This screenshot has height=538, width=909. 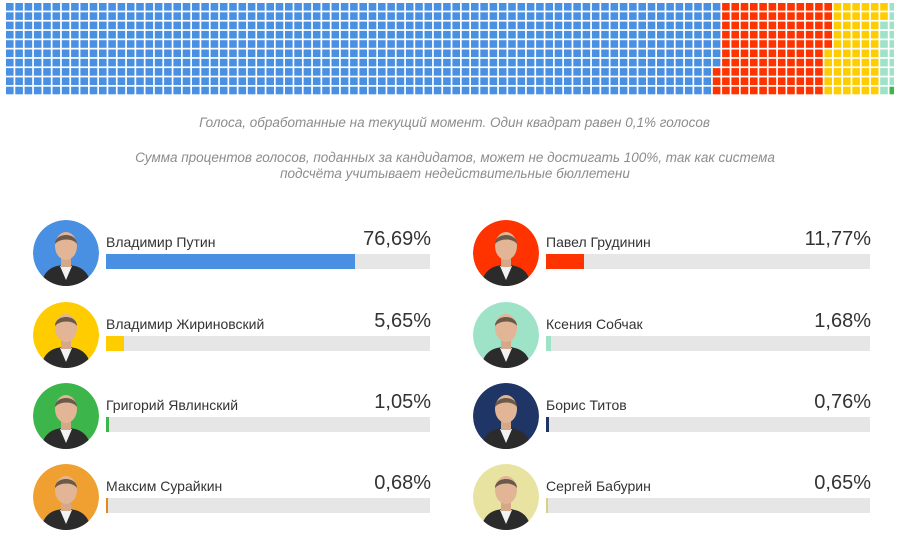 I want to click on candidate-percent: 76,69%, so click(x=397, y=239).